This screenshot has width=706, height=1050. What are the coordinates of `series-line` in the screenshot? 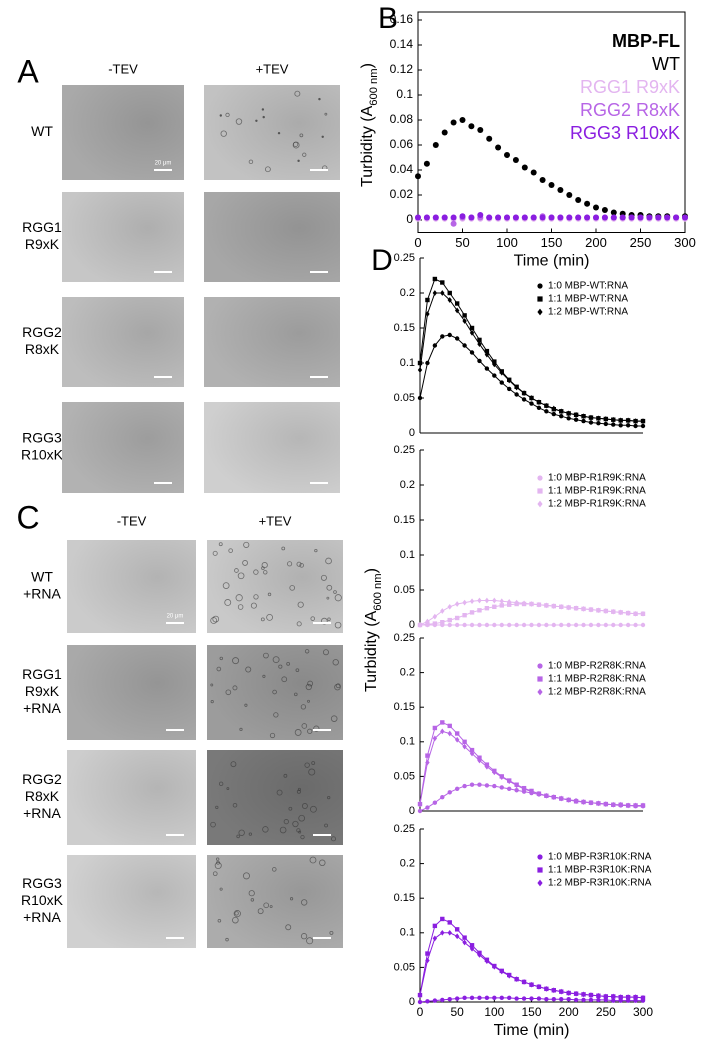 It's located at (531, 380).